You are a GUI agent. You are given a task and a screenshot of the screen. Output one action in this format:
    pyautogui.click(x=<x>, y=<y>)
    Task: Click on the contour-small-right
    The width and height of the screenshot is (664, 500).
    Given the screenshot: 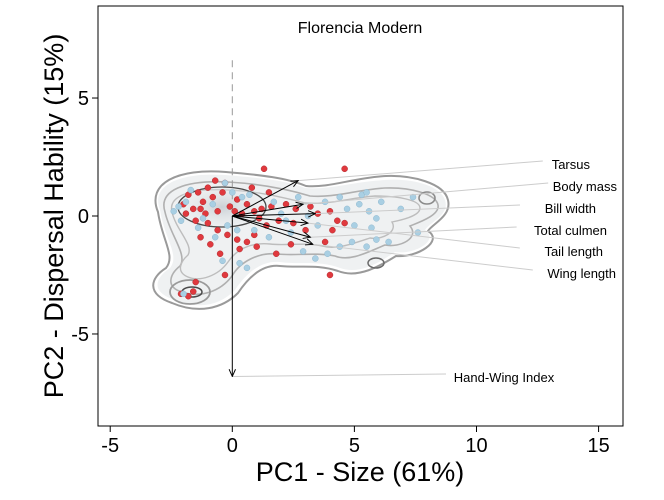 What is the action you would take?
    pyautogui.click(x=427, y=198)
    